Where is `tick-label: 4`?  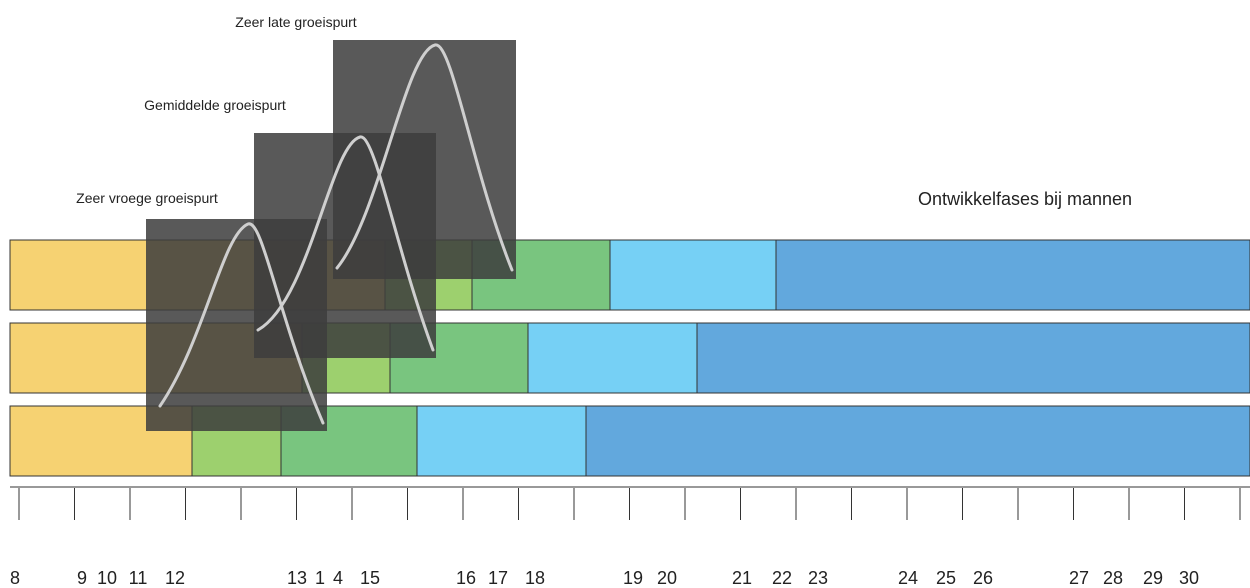 tick-label: 4 is located at coordinates (338, 578).